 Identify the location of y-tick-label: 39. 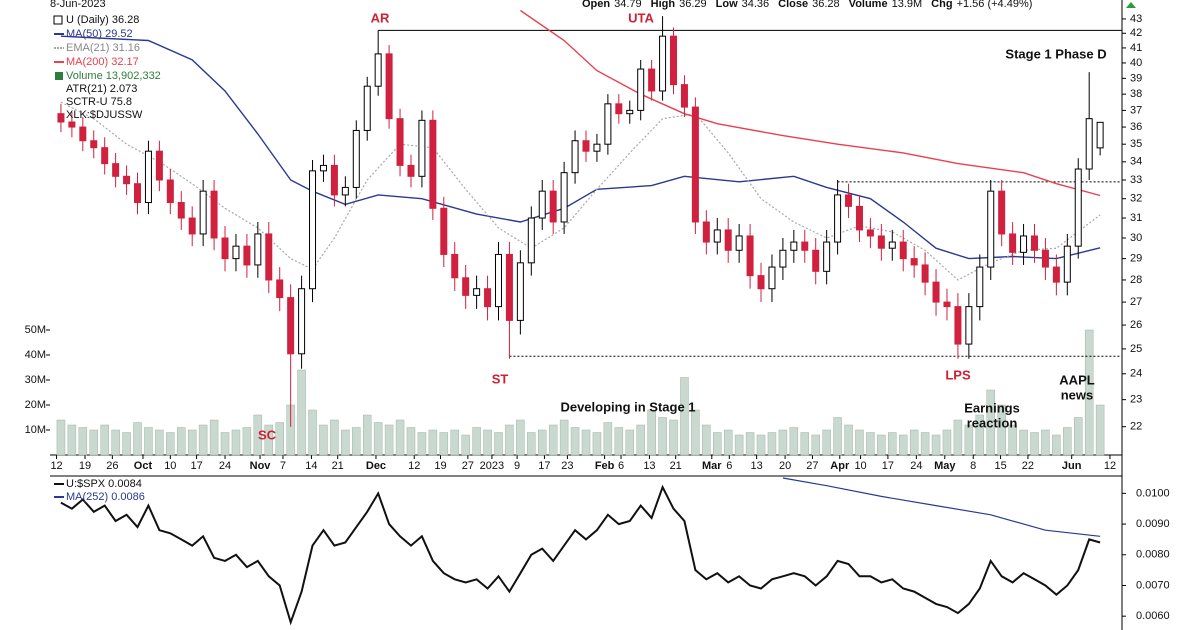
(1136, 78).